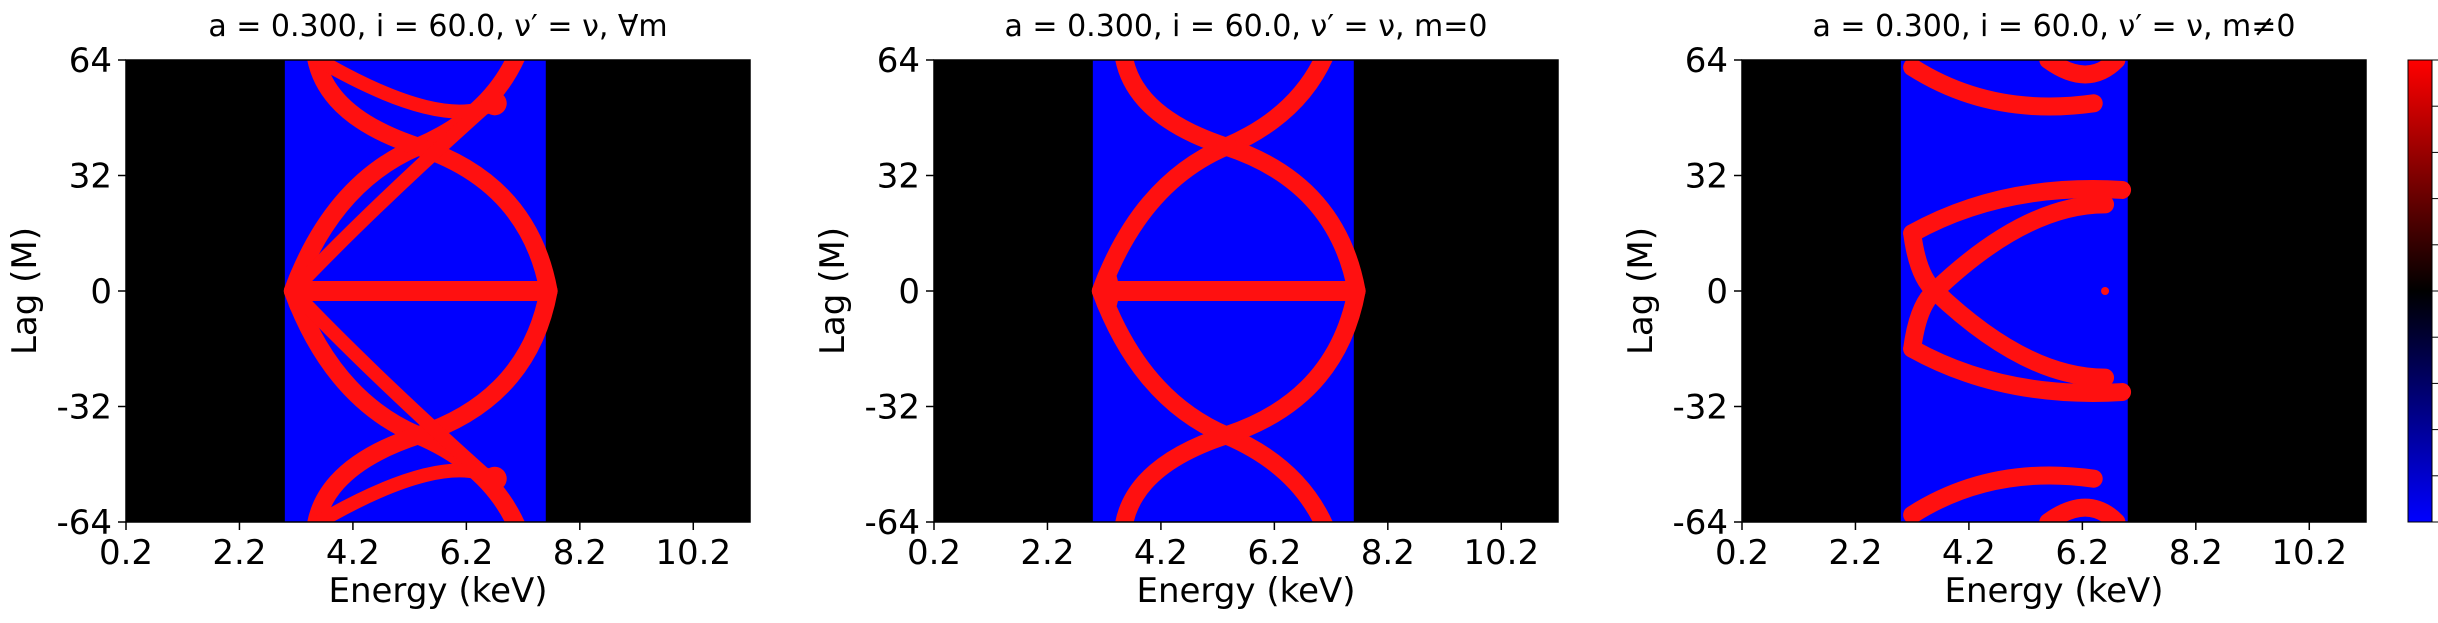  Describe the element at coordinates (1245, 591) in the screenshot. I see `panel-2-xlabel: Energy (keV)` at that location.